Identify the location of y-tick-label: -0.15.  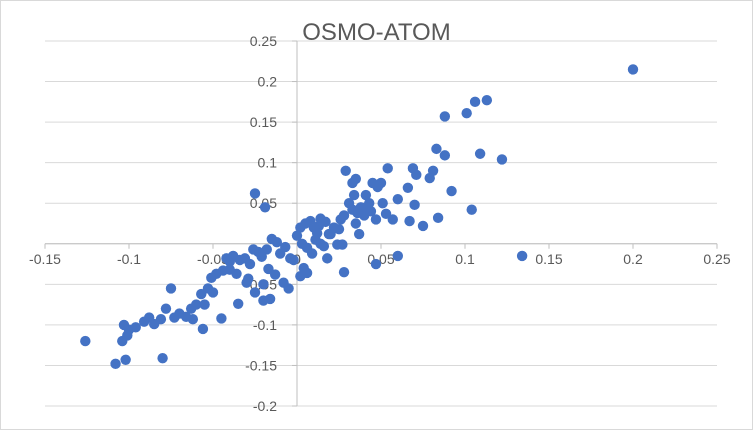
(261, 365).